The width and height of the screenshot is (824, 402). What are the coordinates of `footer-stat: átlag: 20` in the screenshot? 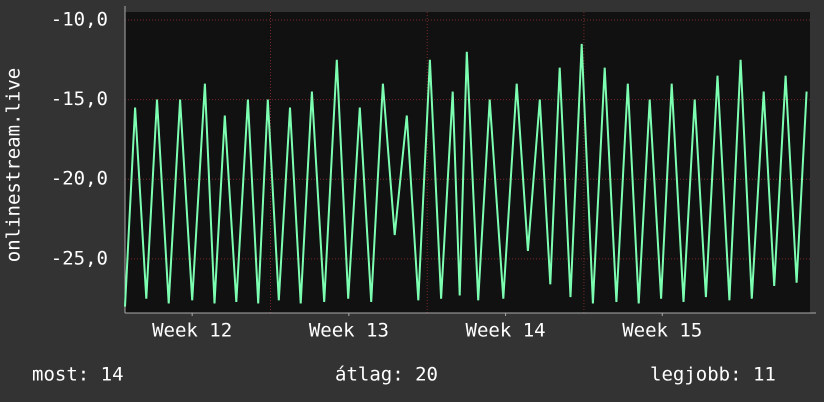 It's located at (386, 375).